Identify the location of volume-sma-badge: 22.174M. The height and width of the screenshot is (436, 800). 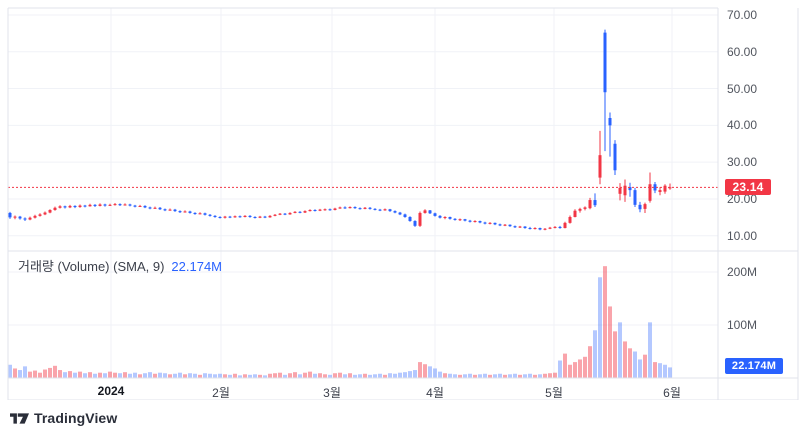
(754, 366).